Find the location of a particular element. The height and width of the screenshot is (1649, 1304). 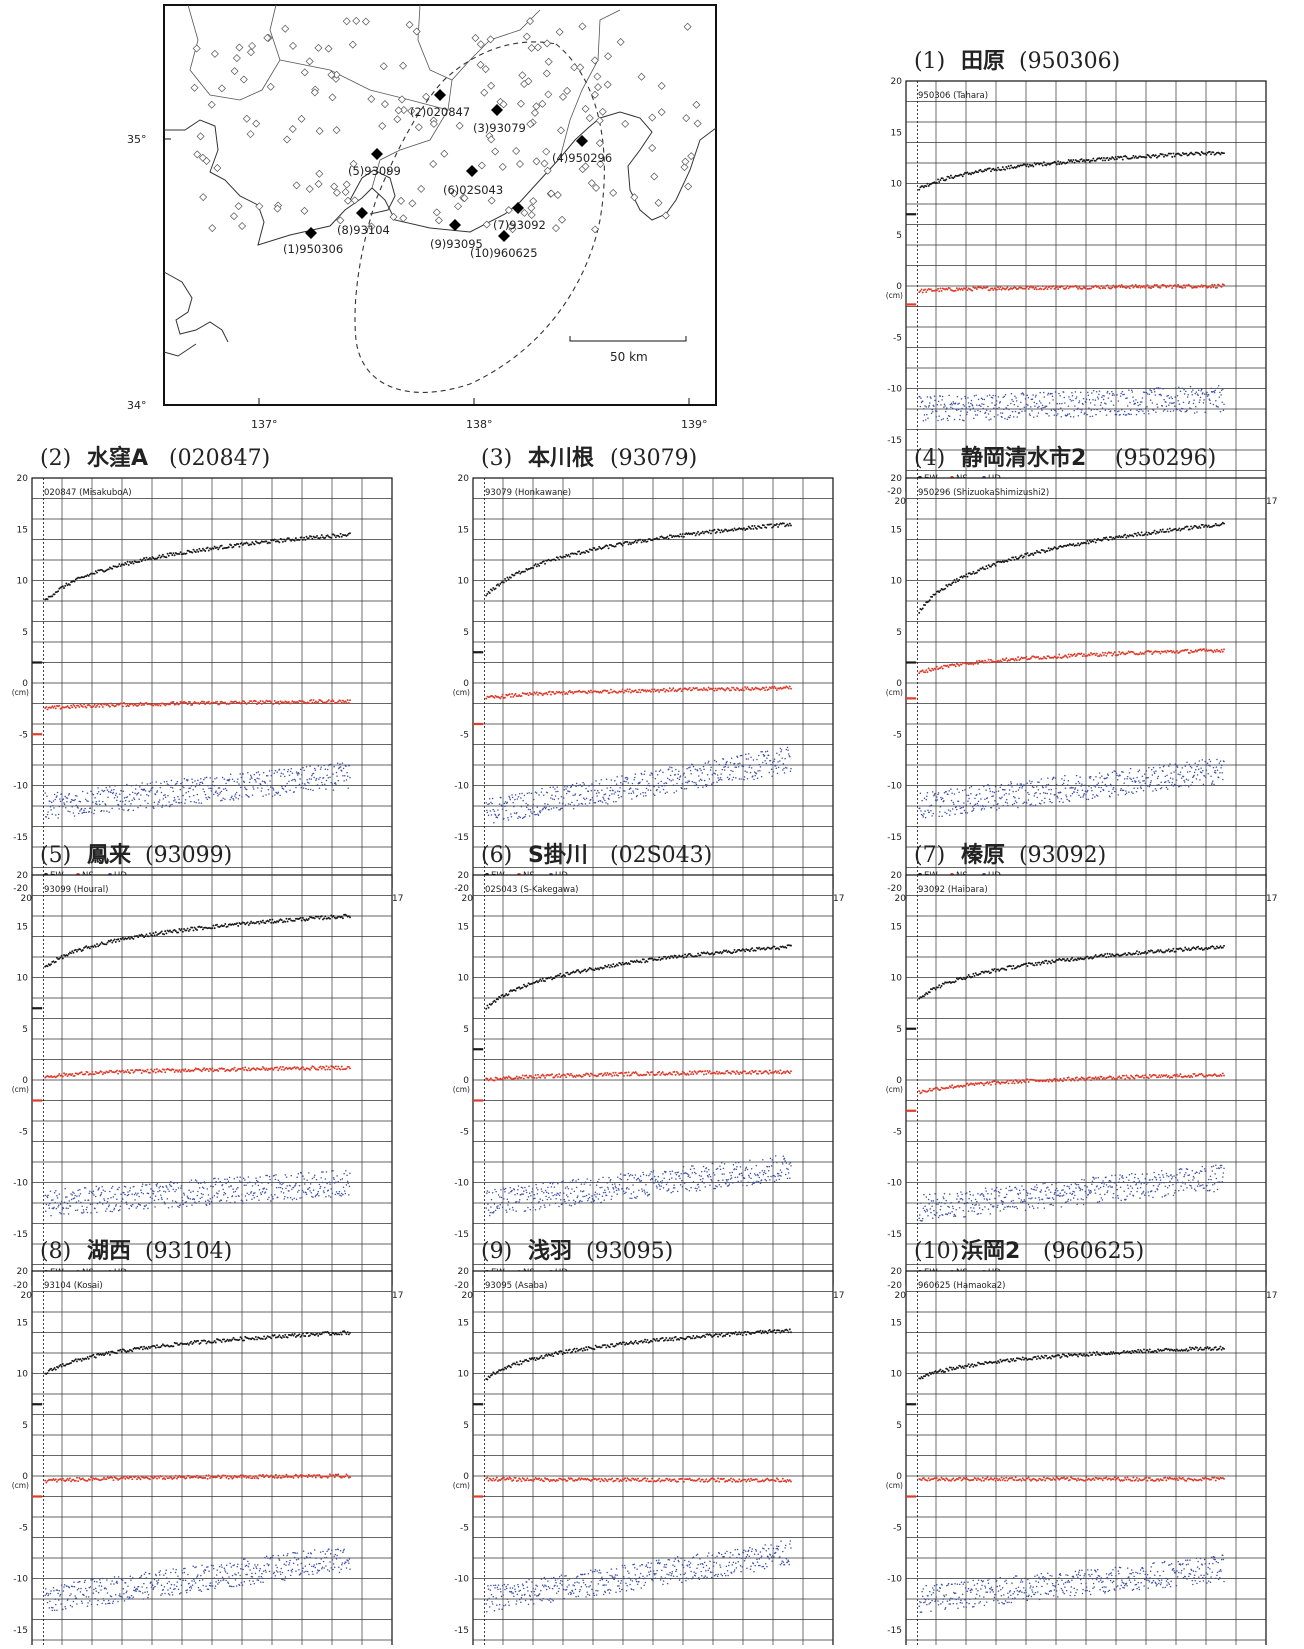

station-label: (6)02S043 is located at coordinates (473, 190).